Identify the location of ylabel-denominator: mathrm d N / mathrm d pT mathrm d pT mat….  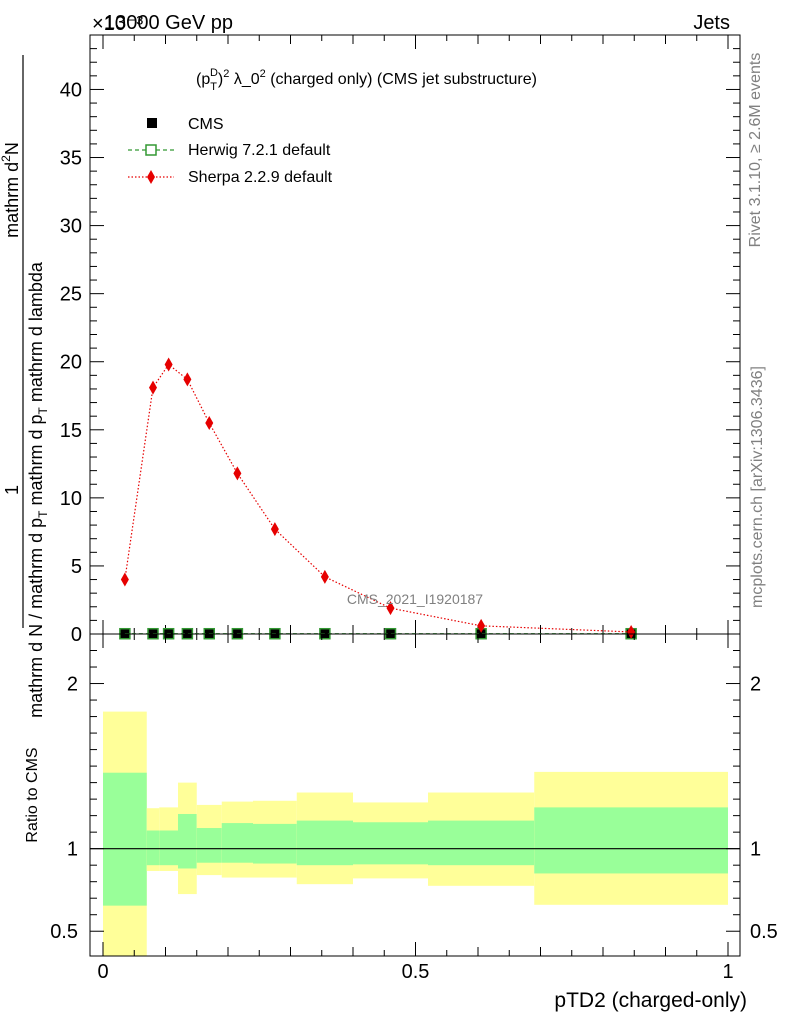
(38, 489).